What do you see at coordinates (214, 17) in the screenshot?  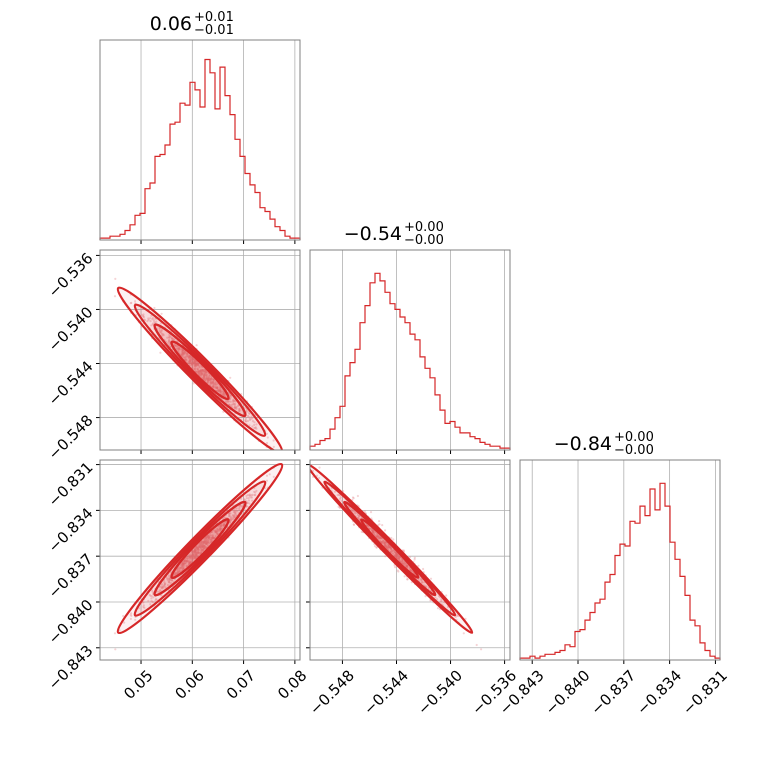 I see `title-0-upper: +0.01` at bounding box center [214, 17].